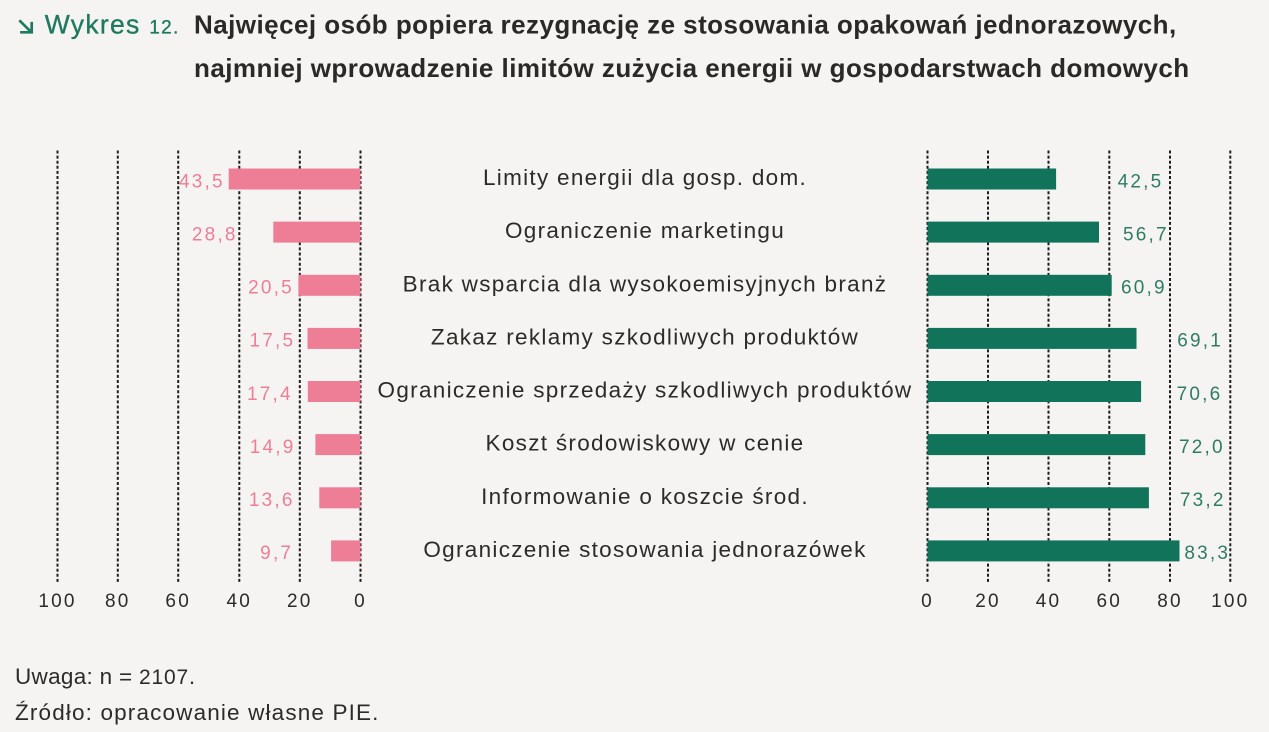  What do you see at coordinates (1200, 341) in the screenshot?
I see `svg-text: 69,1` at bounding box center [1200, 341].